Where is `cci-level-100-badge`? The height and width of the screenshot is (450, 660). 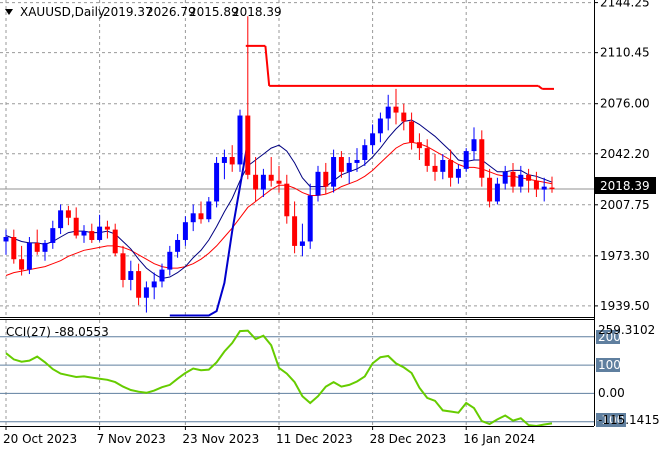
cci-level-100-badge is located at coordinates (608, 365).